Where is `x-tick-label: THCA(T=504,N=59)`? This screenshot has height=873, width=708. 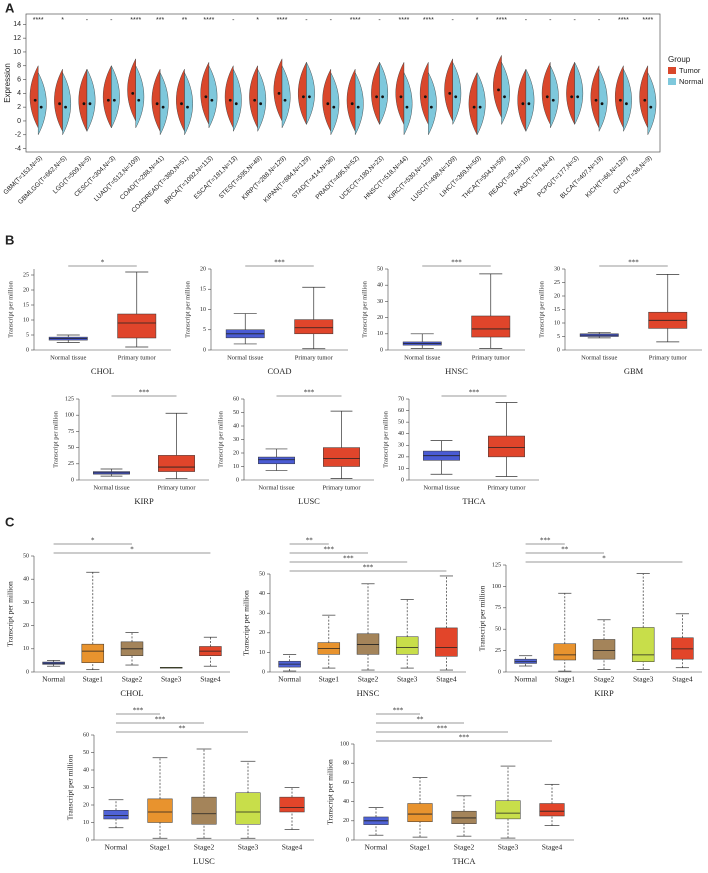 x-tick-label: THCA(T=504,N=59) is located at coordinates (484, 178).